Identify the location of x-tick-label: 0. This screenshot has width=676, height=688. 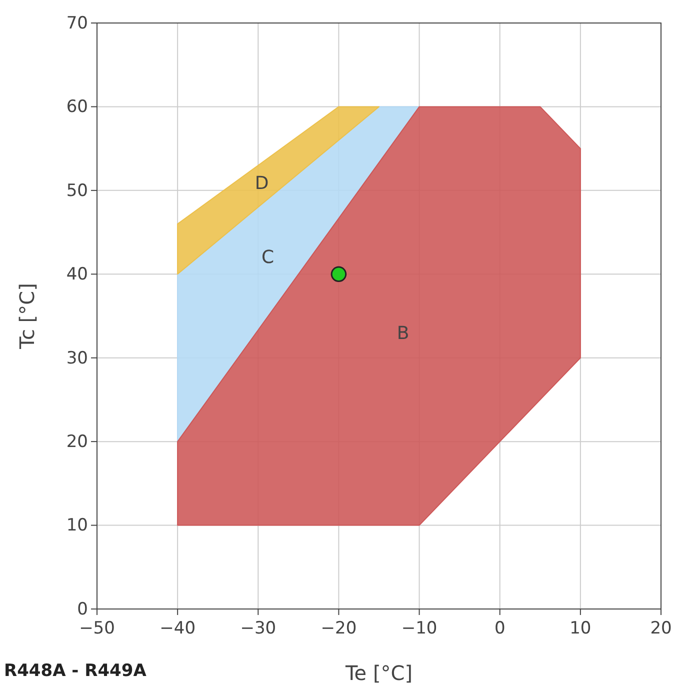
(500, 628).